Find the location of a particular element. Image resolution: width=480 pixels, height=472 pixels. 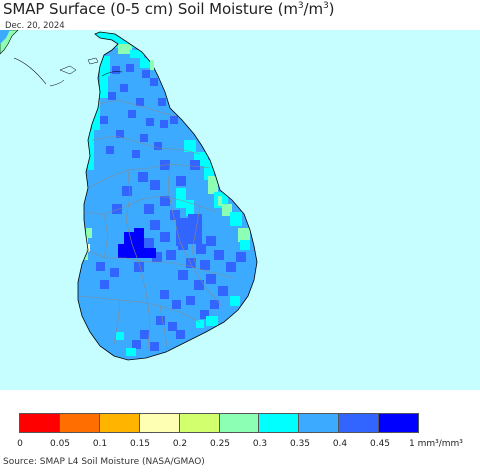

jaffna-lagoon is located at coordinates (112, 74).